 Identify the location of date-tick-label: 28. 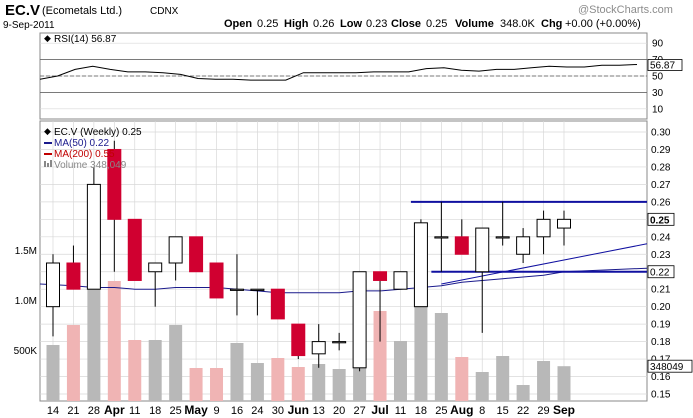
(94, 411).